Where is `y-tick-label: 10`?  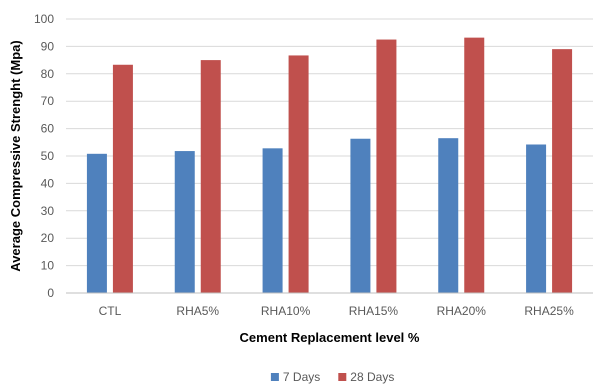
y-tick-label: 10 is located at coordinates (48, 266).